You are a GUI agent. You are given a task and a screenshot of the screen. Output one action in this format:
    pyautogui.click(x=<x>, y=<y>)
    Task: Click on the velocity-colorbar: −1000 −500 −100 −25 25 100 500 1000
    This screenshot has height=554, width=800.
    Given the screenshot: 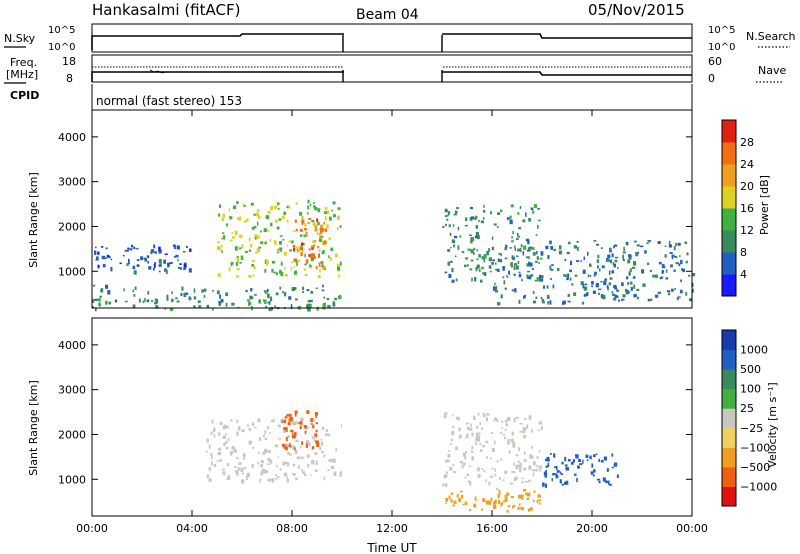 What is the action you would take?
    pyautogui.click(x=749, y=418)
    